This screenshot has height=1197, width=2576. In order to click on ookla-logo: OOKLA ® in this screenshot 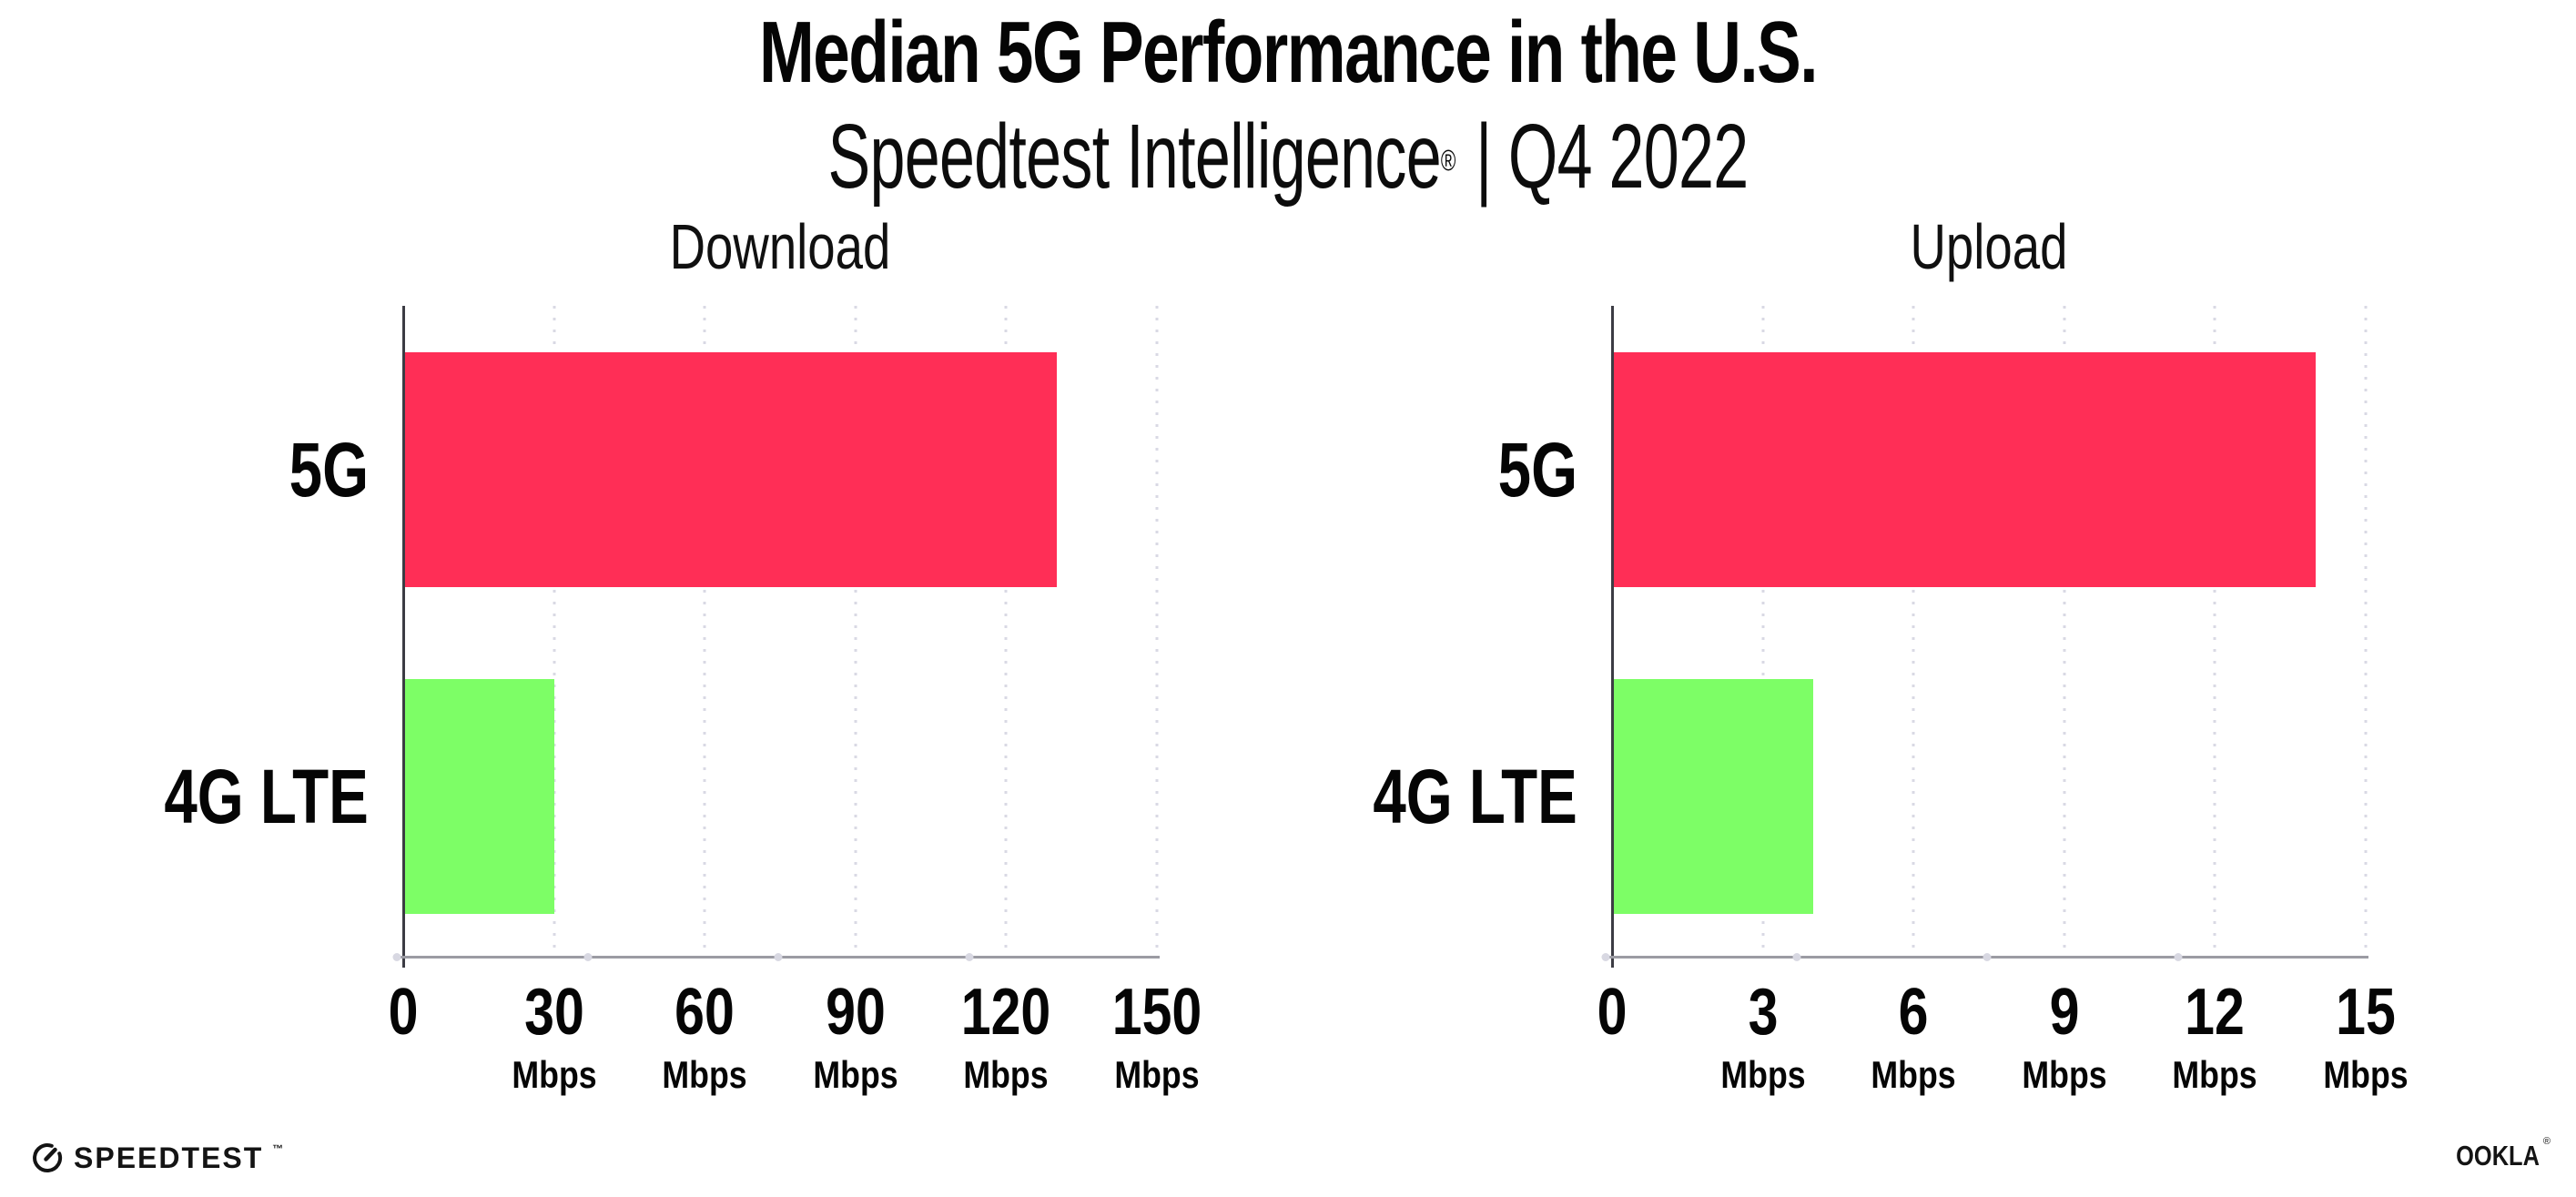, I will do `click(2494, 1154)`.